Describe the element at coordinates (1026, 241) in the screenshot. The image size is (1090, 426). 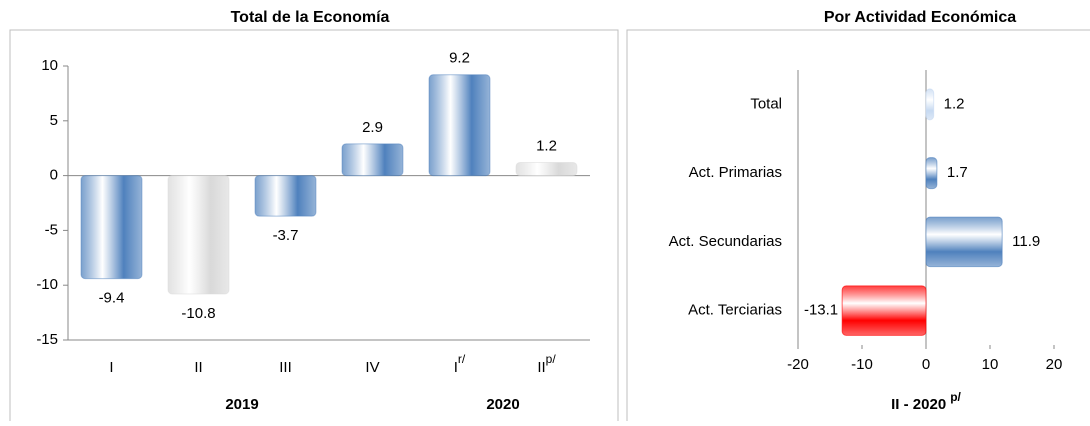
I see `data-label: 11.9` at that location.